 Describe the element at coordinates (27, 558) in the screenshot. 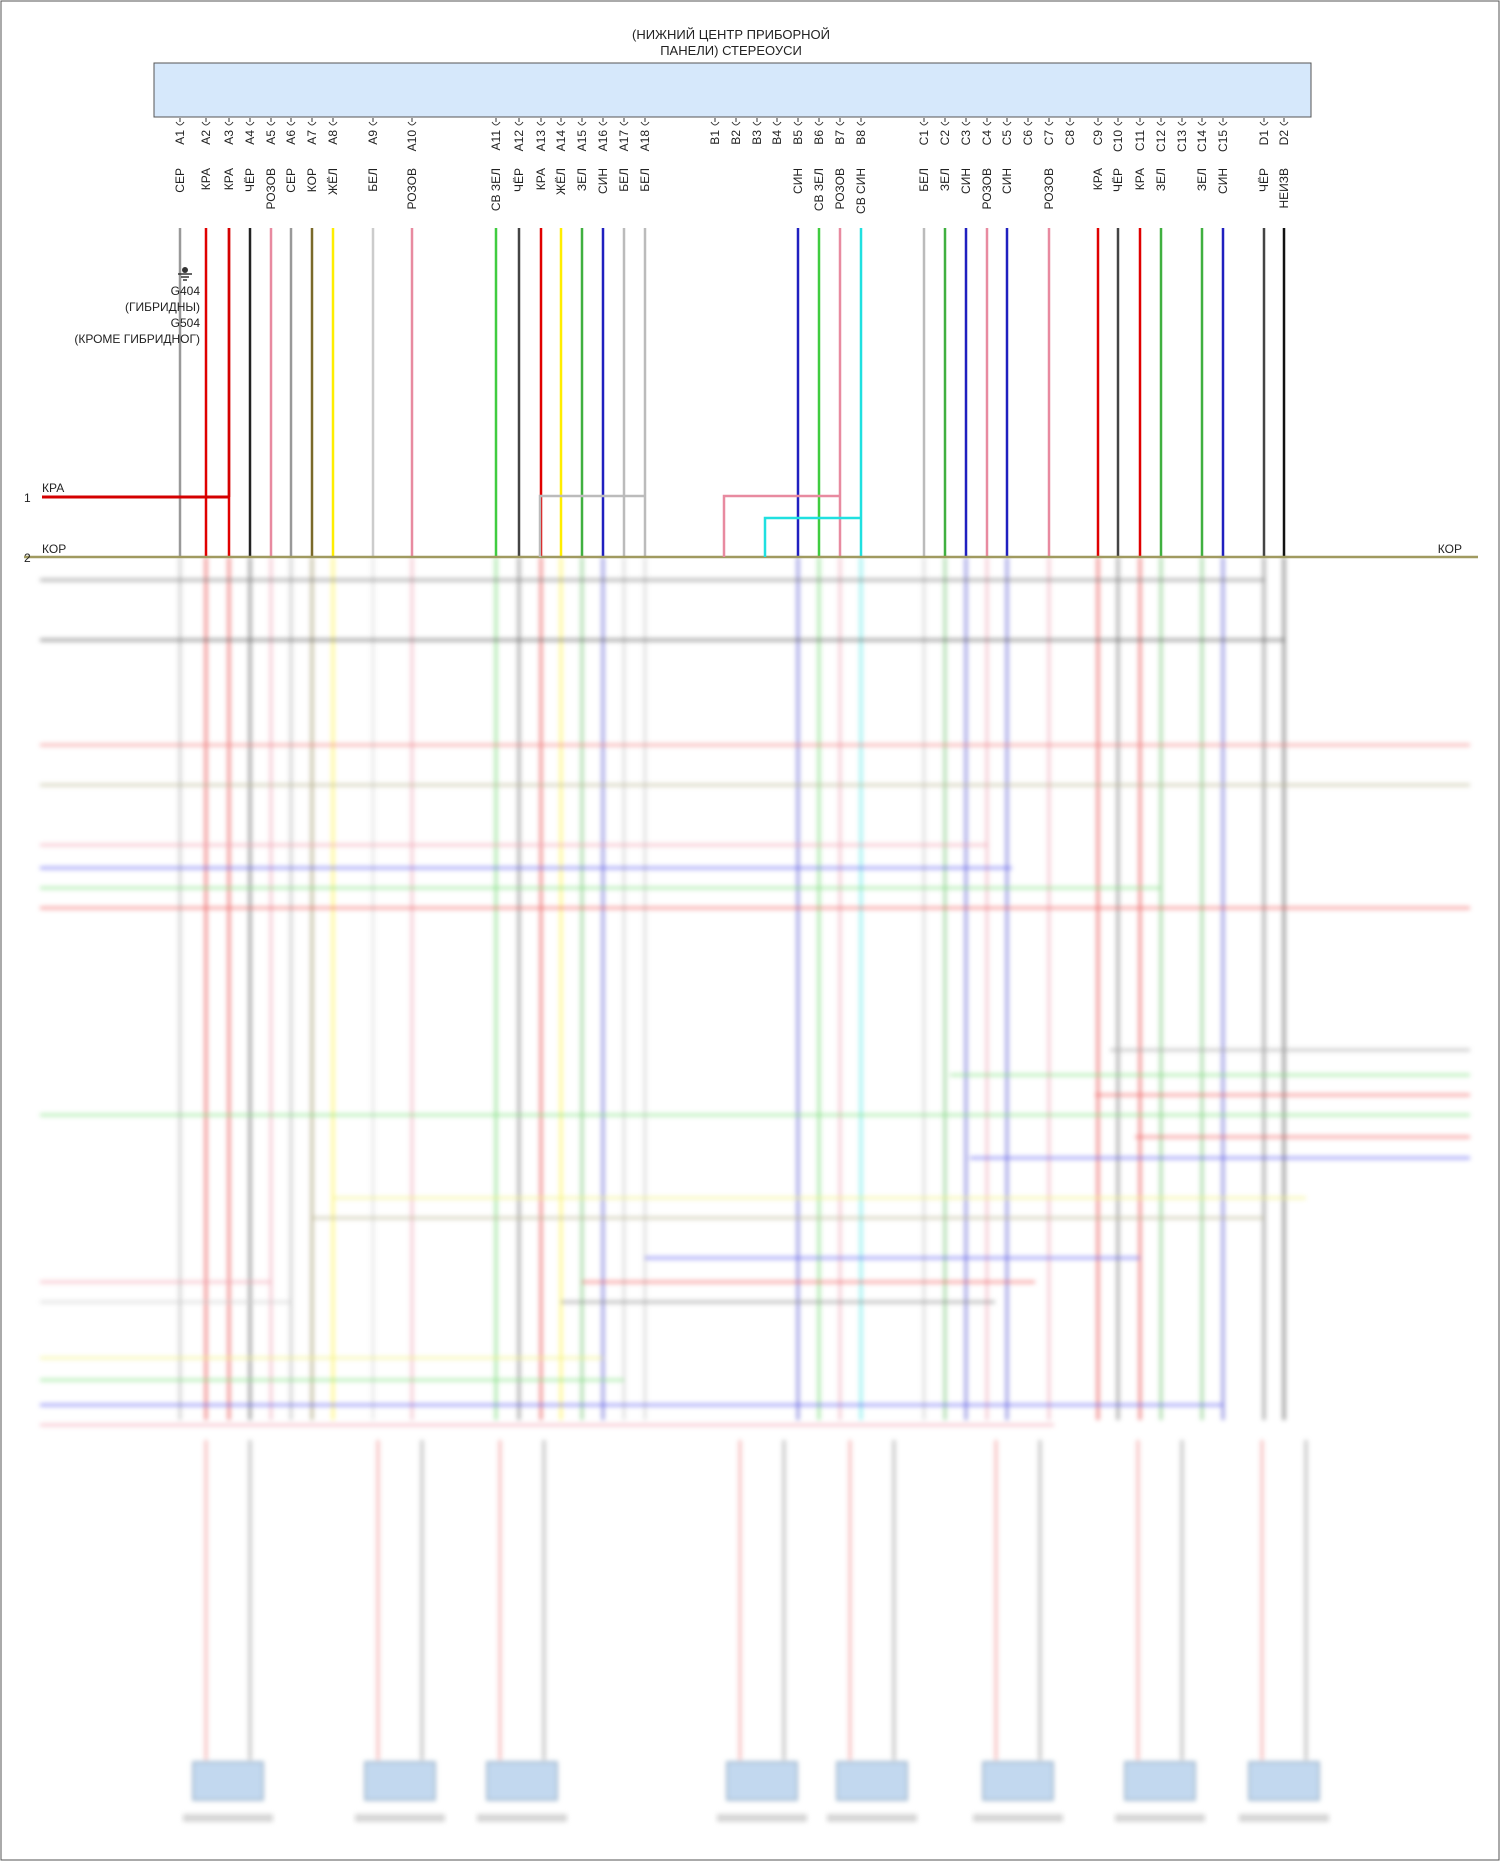

I see `left-bus-2-number: 2` at that location.